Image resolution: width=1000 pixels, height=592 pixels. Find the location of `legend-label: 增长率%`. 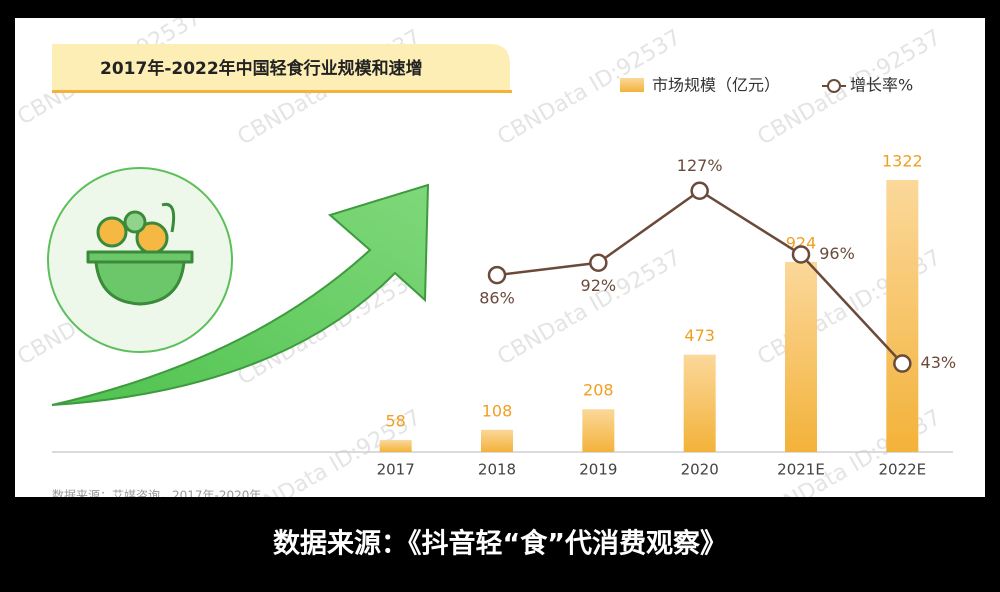

legend-label: 增长率% is located at coordinates (881, 85).